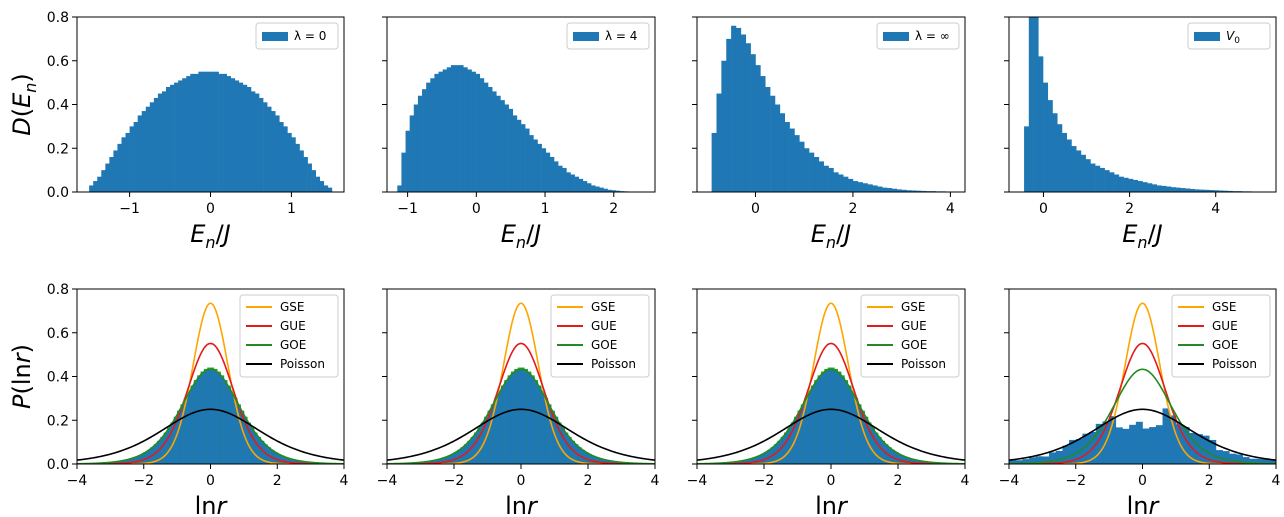 The image size is (1284, 517). I want to click on y-axis-label: P(lnr), so click(22, 376).